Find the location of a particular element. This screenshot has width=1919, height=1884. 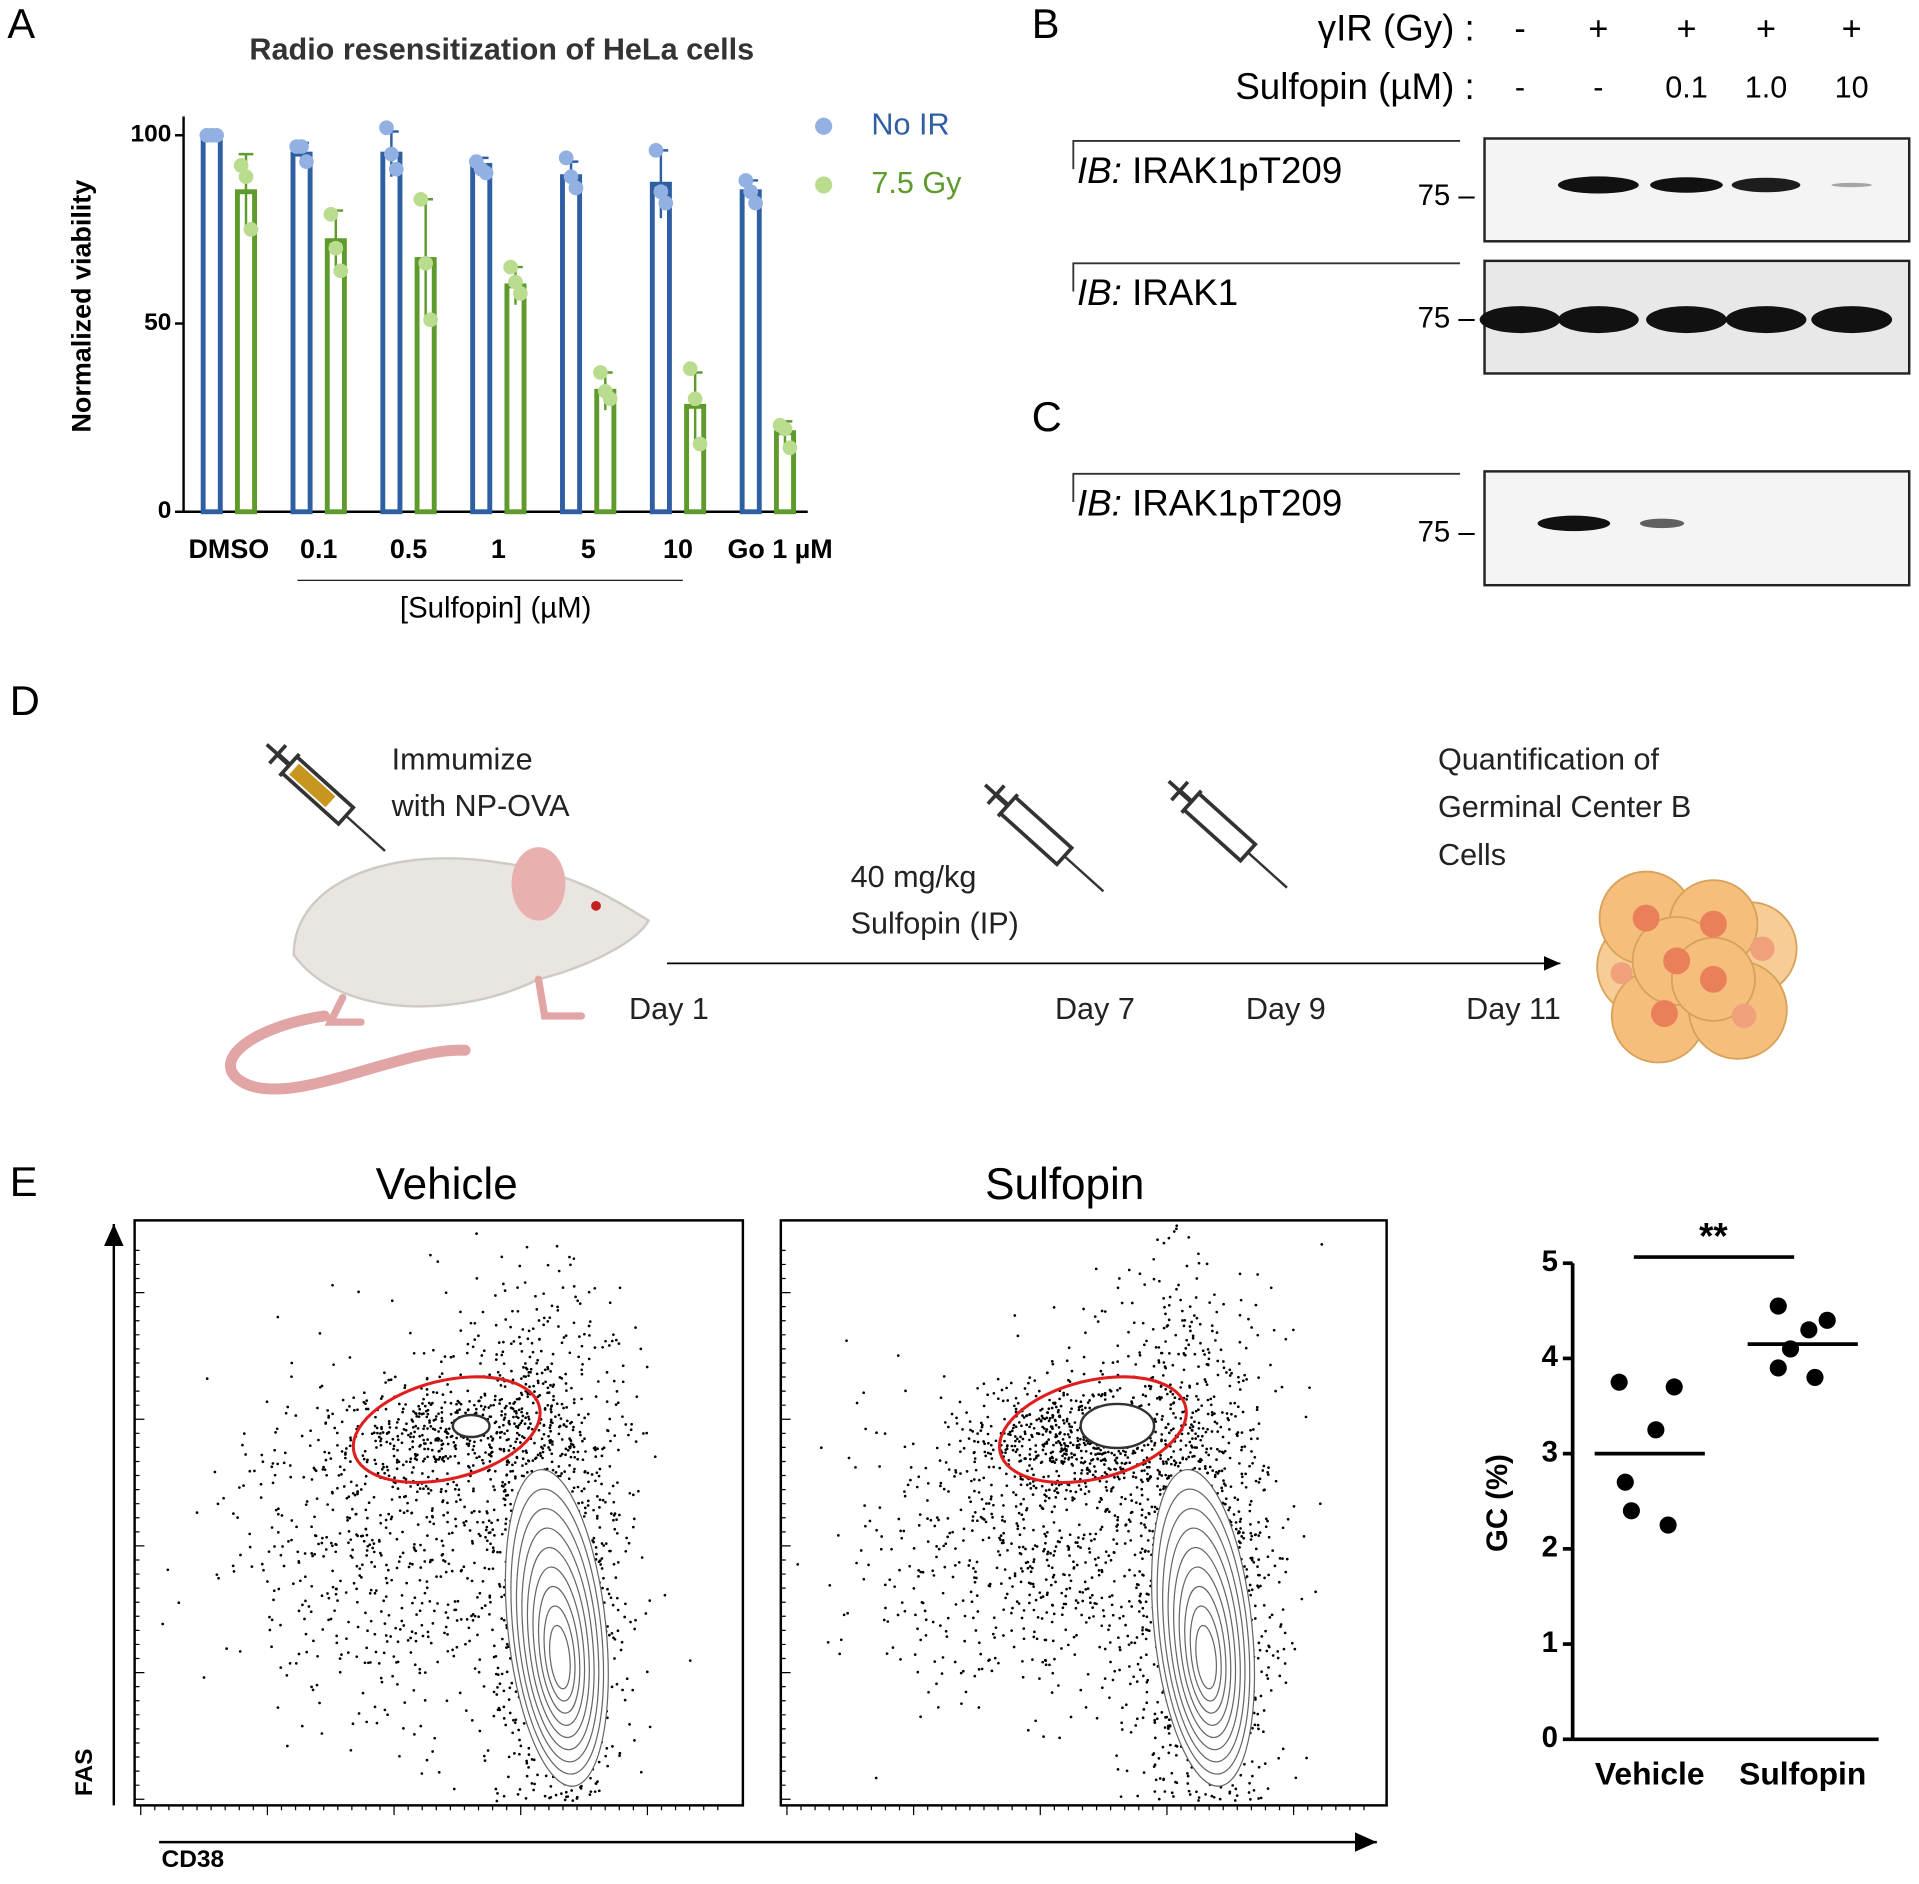

day-label: Day 1 is located at coordinates (669, 1009).